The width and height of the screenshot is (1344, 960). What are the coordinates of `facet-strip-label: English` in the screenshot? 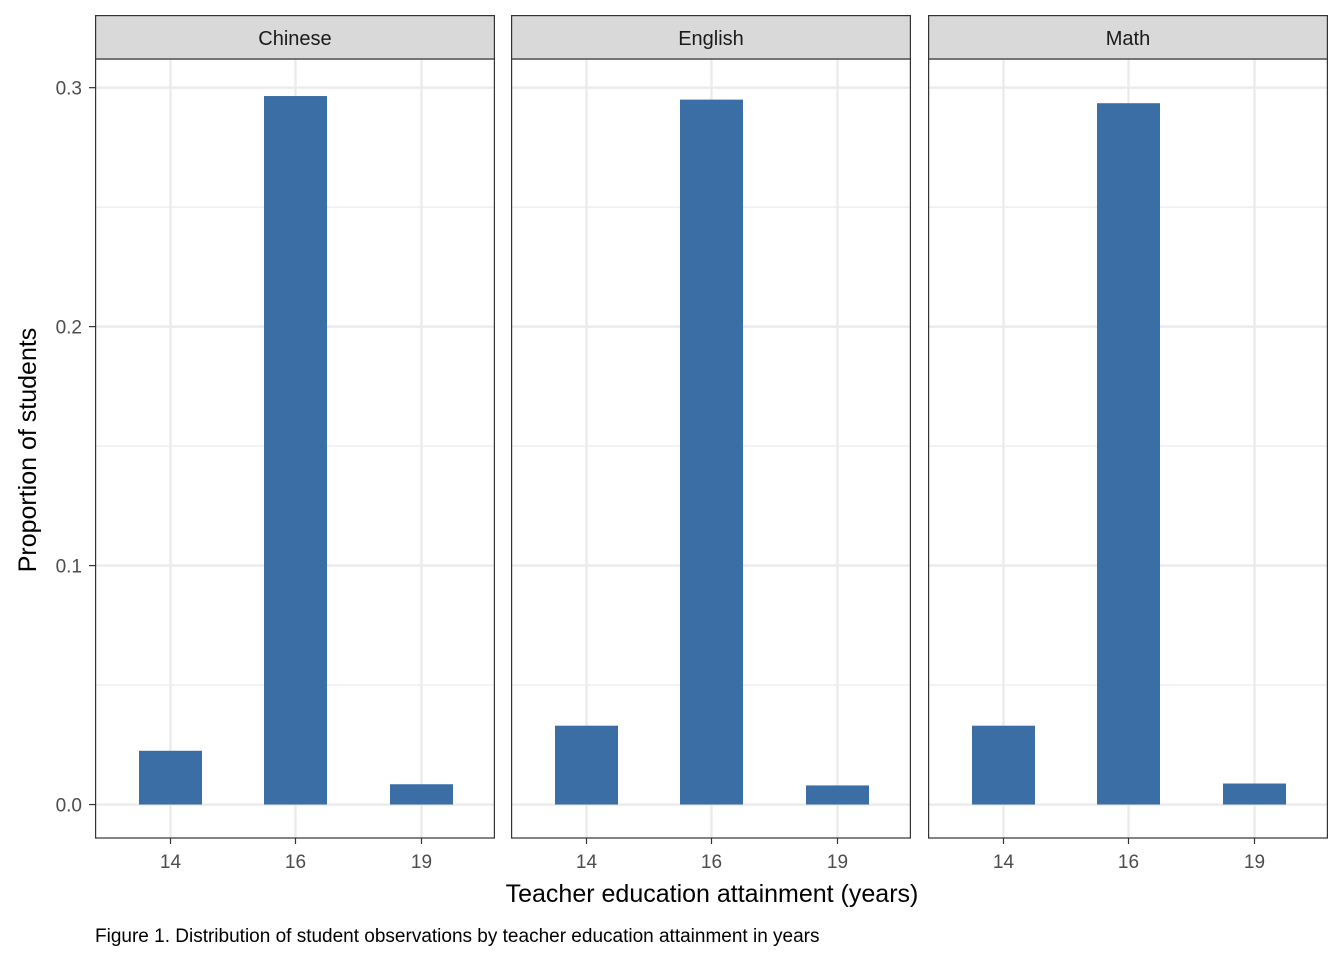 It's located at (711, 39).